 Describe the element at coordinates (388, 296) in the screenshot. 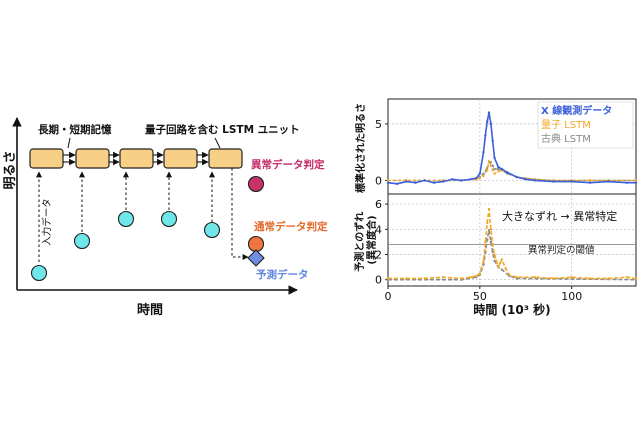

I see `xtick-label: 0` at that location.